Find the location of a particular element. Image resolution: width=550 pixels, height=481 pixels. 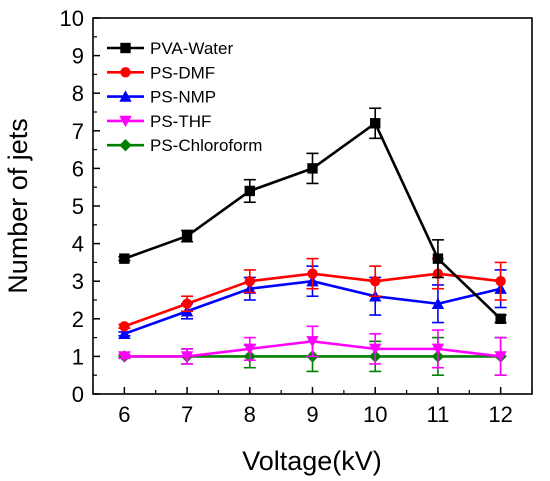

legend: PVA-Water PS-DMF PS-NMP PS-THF PS-Chloroform is located at coordinates (184, 97).